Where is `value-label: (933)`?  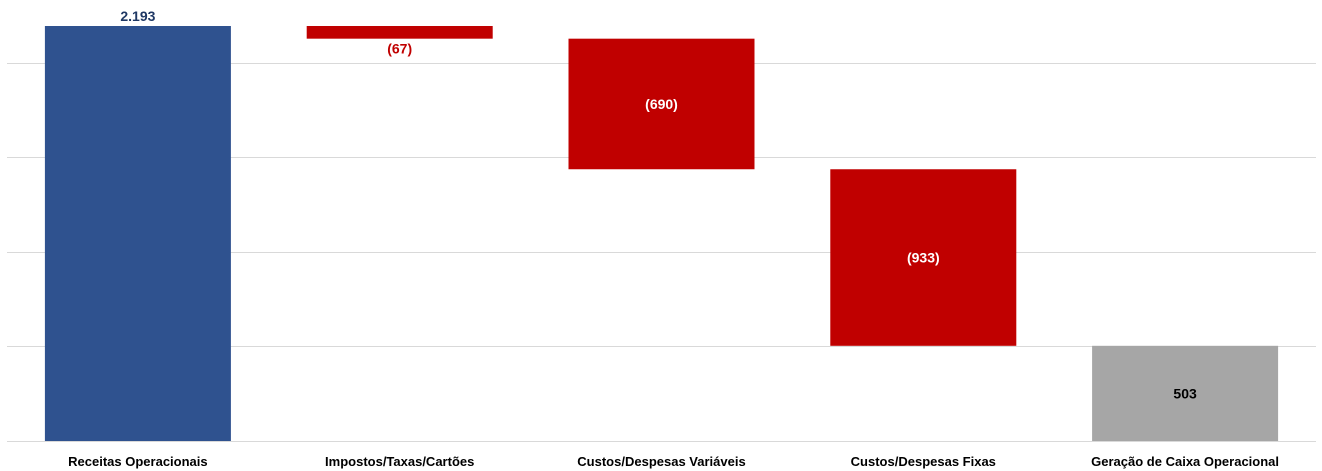
value-label: (933) is located at coordinates (923, 258).